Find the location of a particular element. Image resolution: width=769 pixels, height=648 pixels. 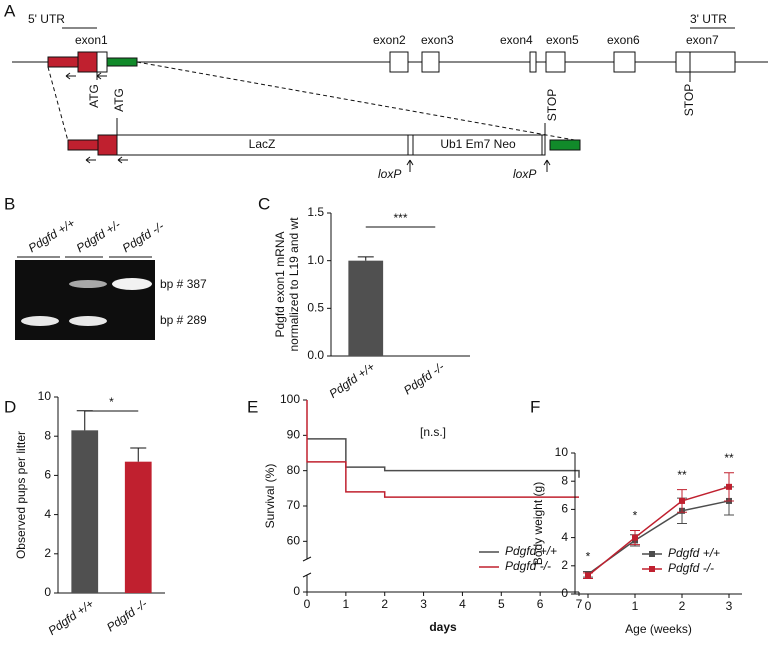

y-tick-label: 90 is located at coordinates (294, 435).